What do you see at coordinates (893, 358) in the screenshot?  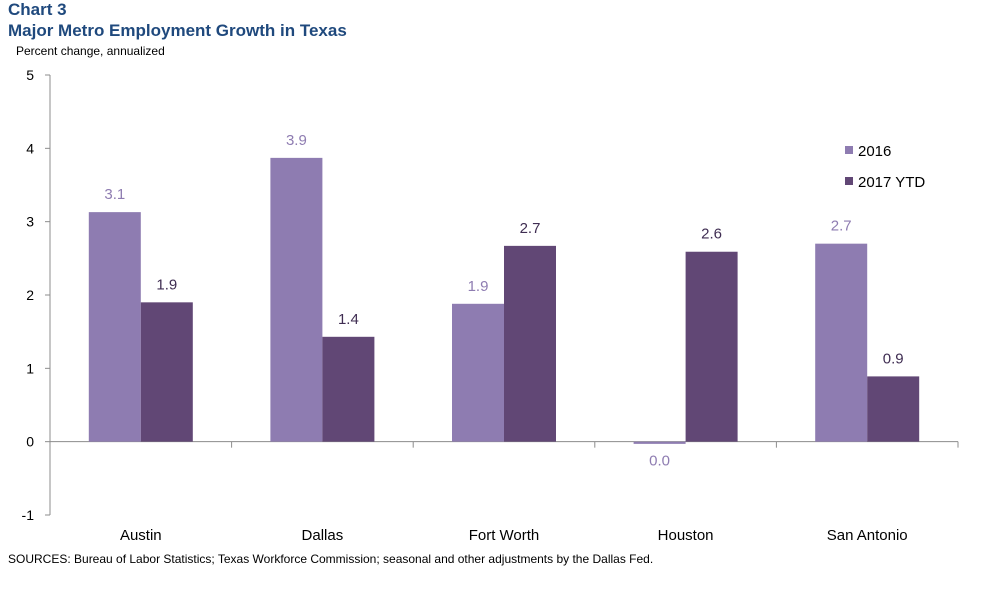 I see `data-label: 0.9` at bounding box center [893, 358].